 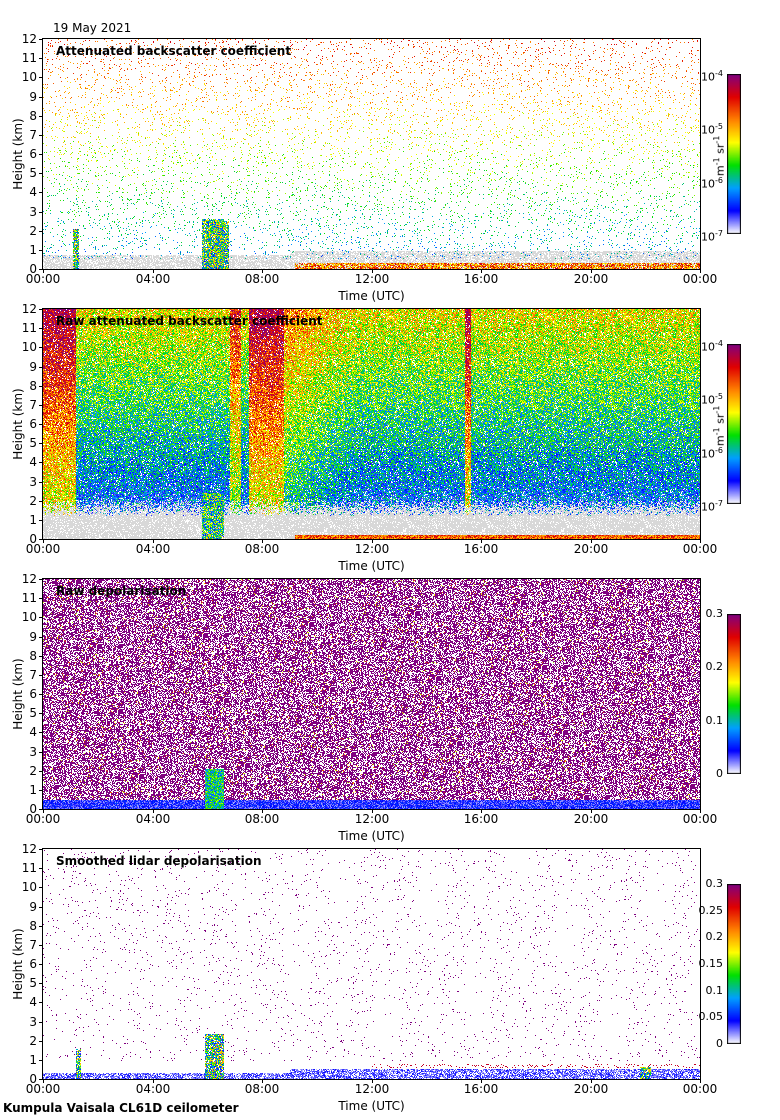 I want to click on colorbar-tick-exponent: -5, so click(x=719, y=126).